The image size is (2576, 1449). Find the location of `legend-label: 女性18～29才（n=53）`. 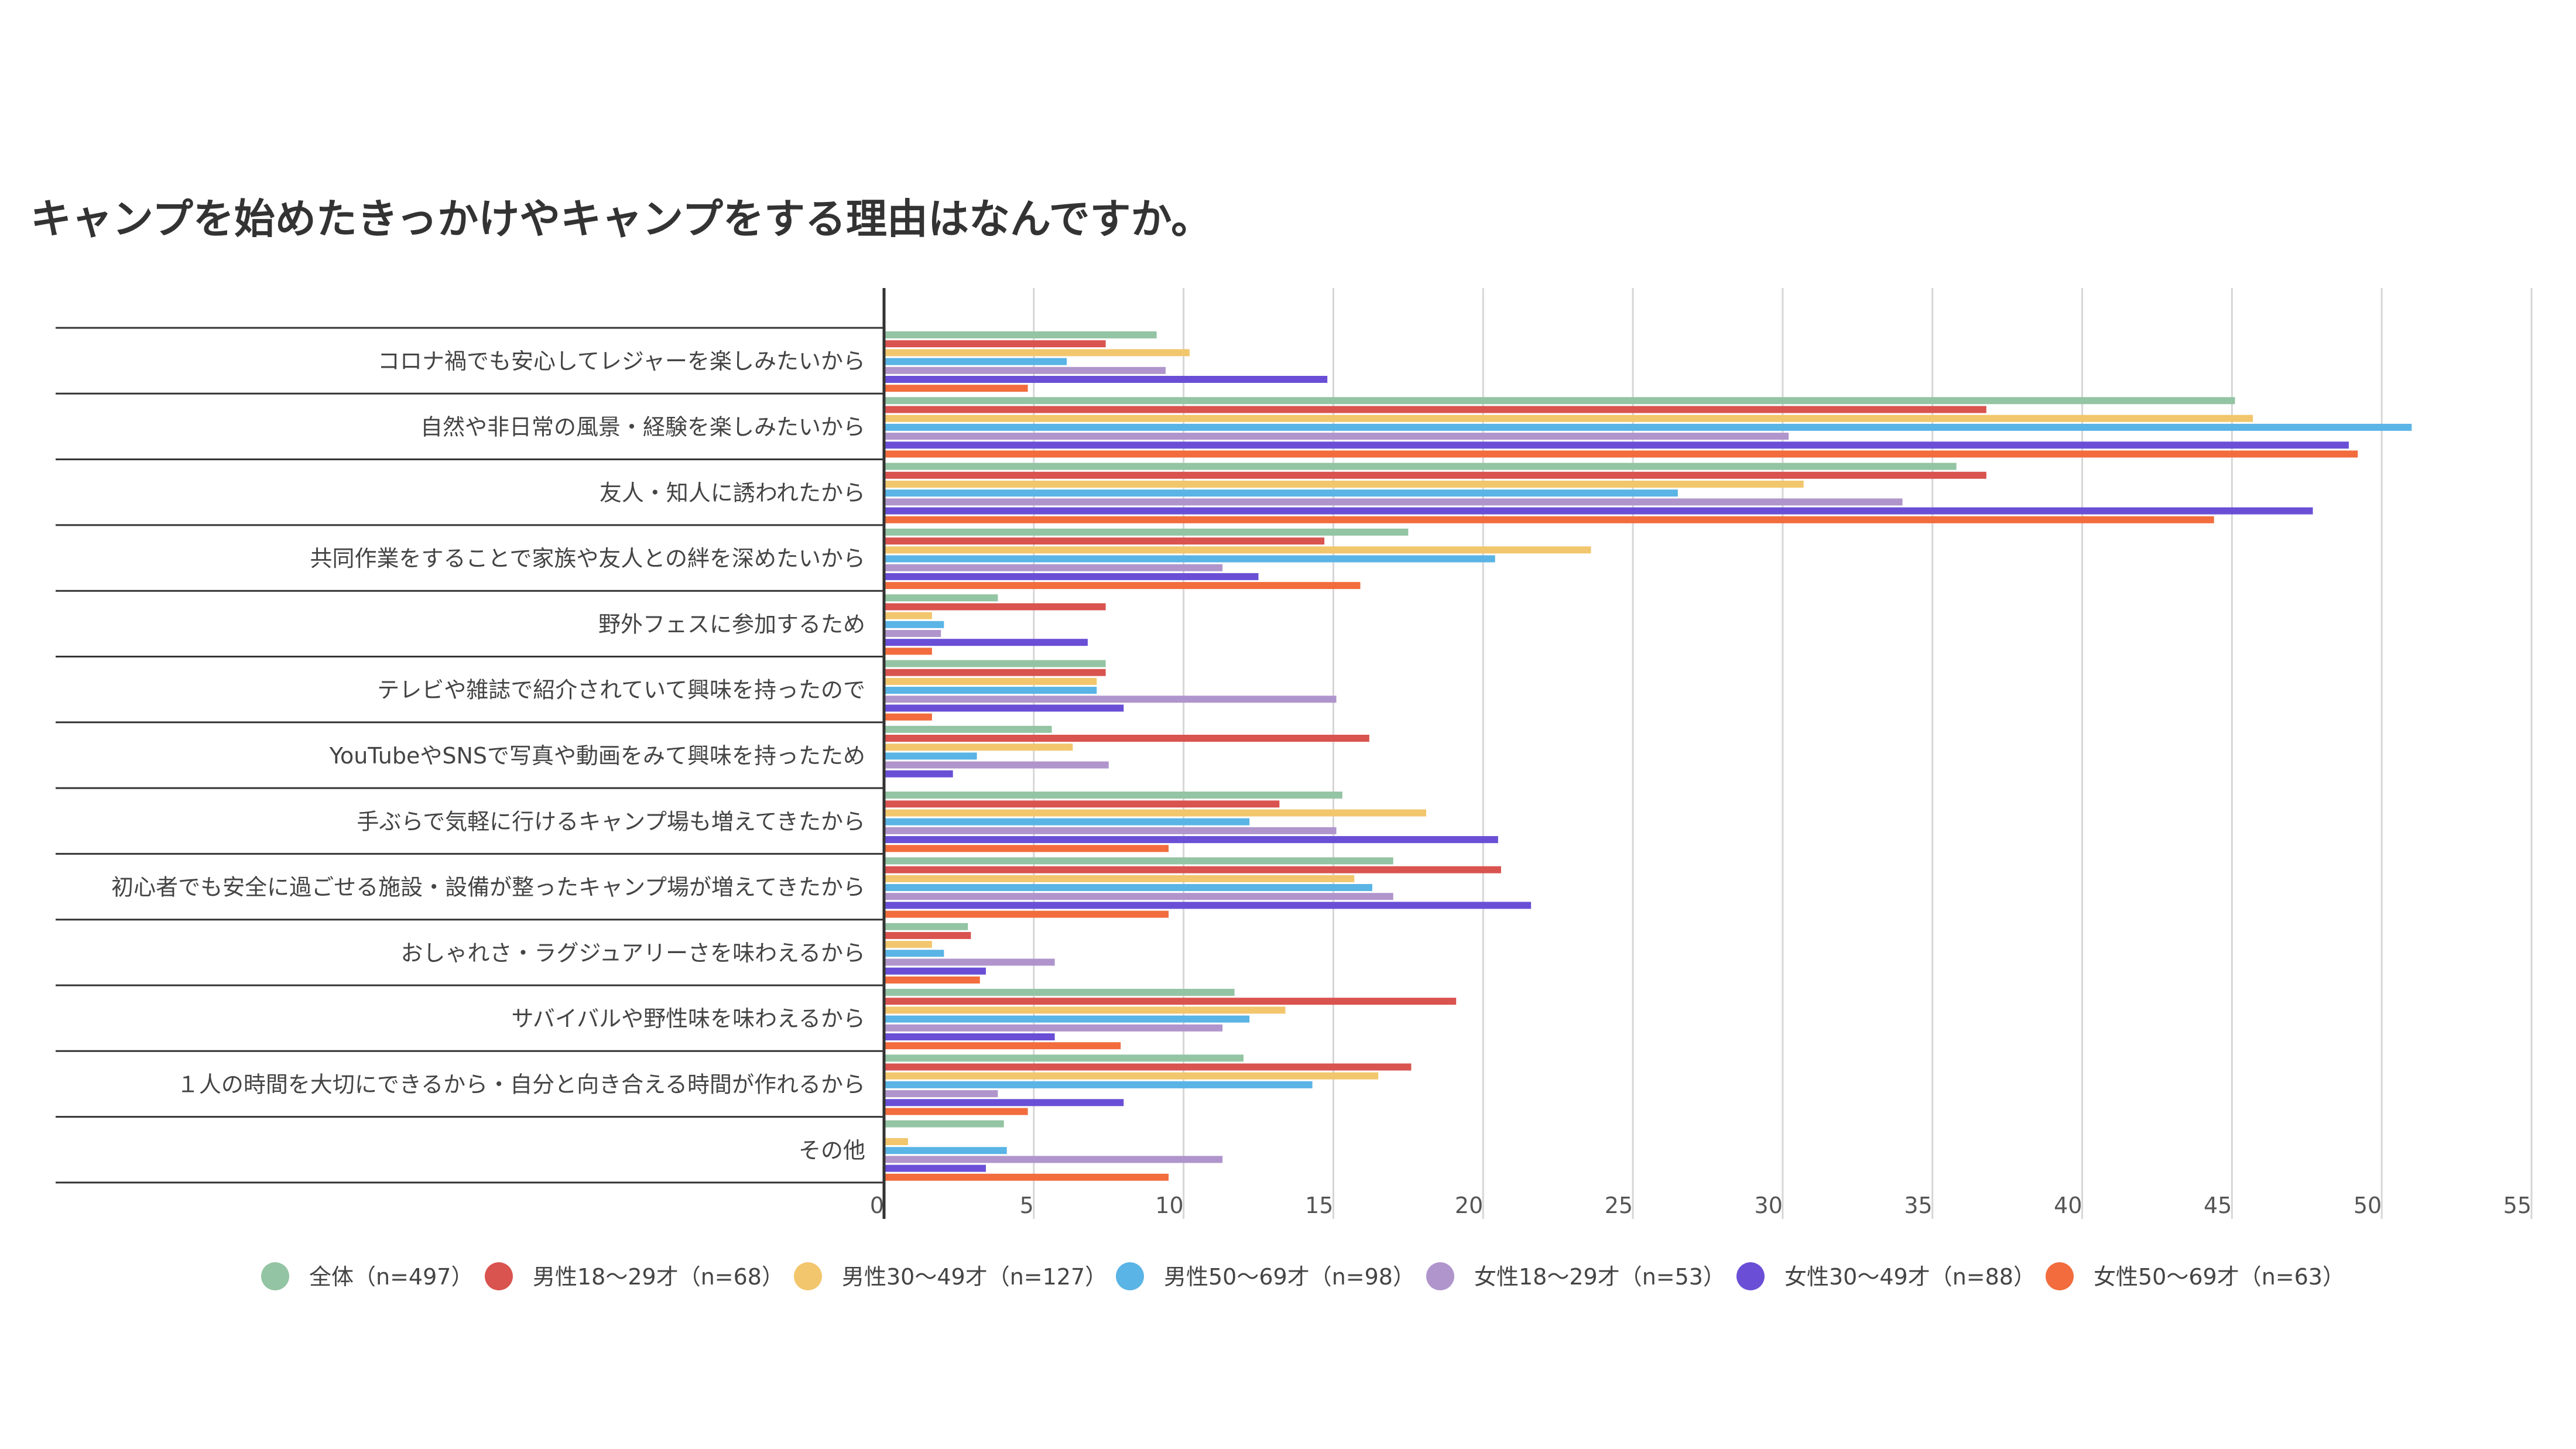

legend-label: 女性18～29才（n=53） is located at coordinates (1599, 1277).